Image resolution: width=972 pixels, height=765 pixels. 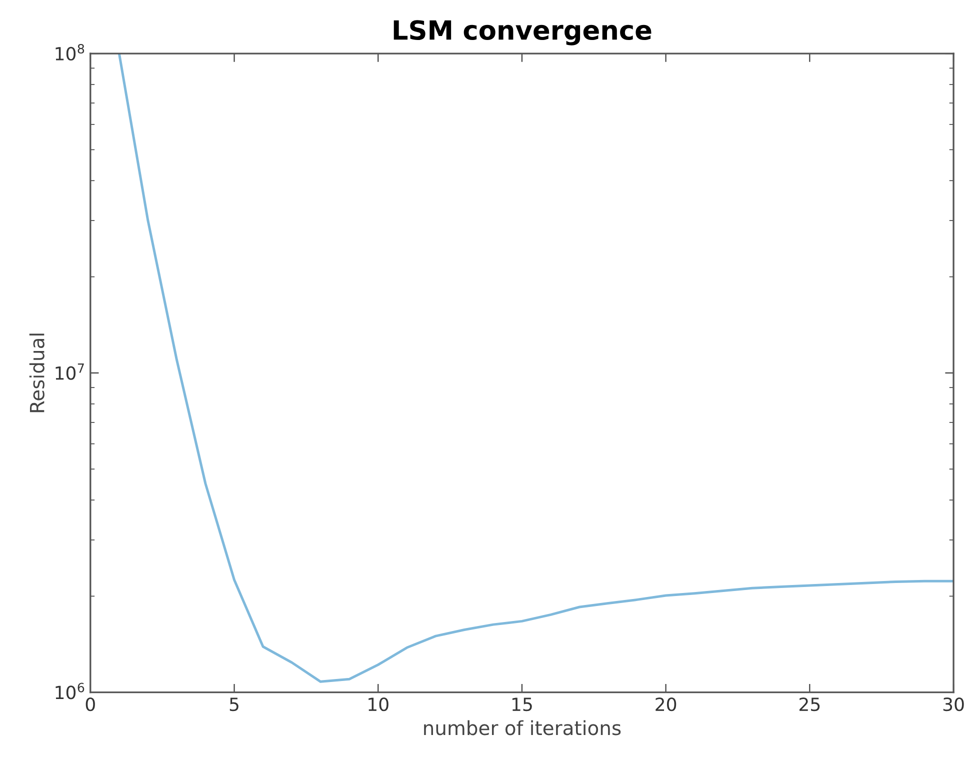 What do you see at coordinates (522, 728) in the screenshot?
I see `x-axis-title: number of iterations` at bounding box center [522, 728].